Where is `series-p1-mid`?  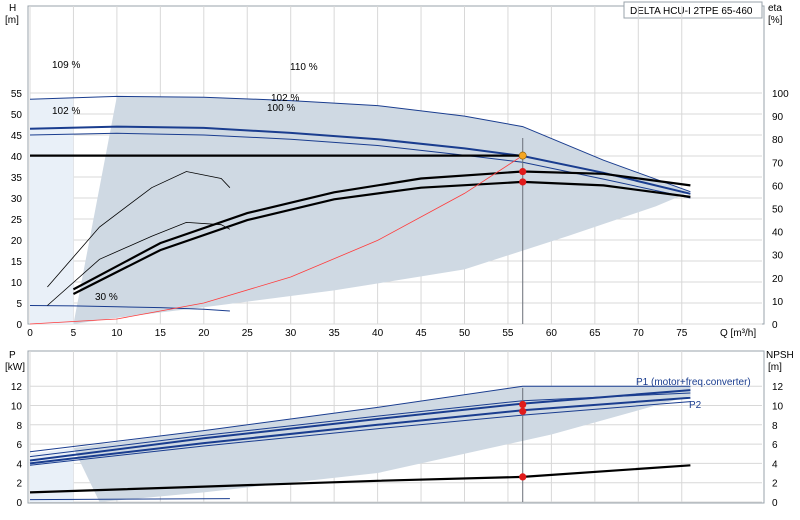
series-p1-mid is located at coordinates (360, 425).